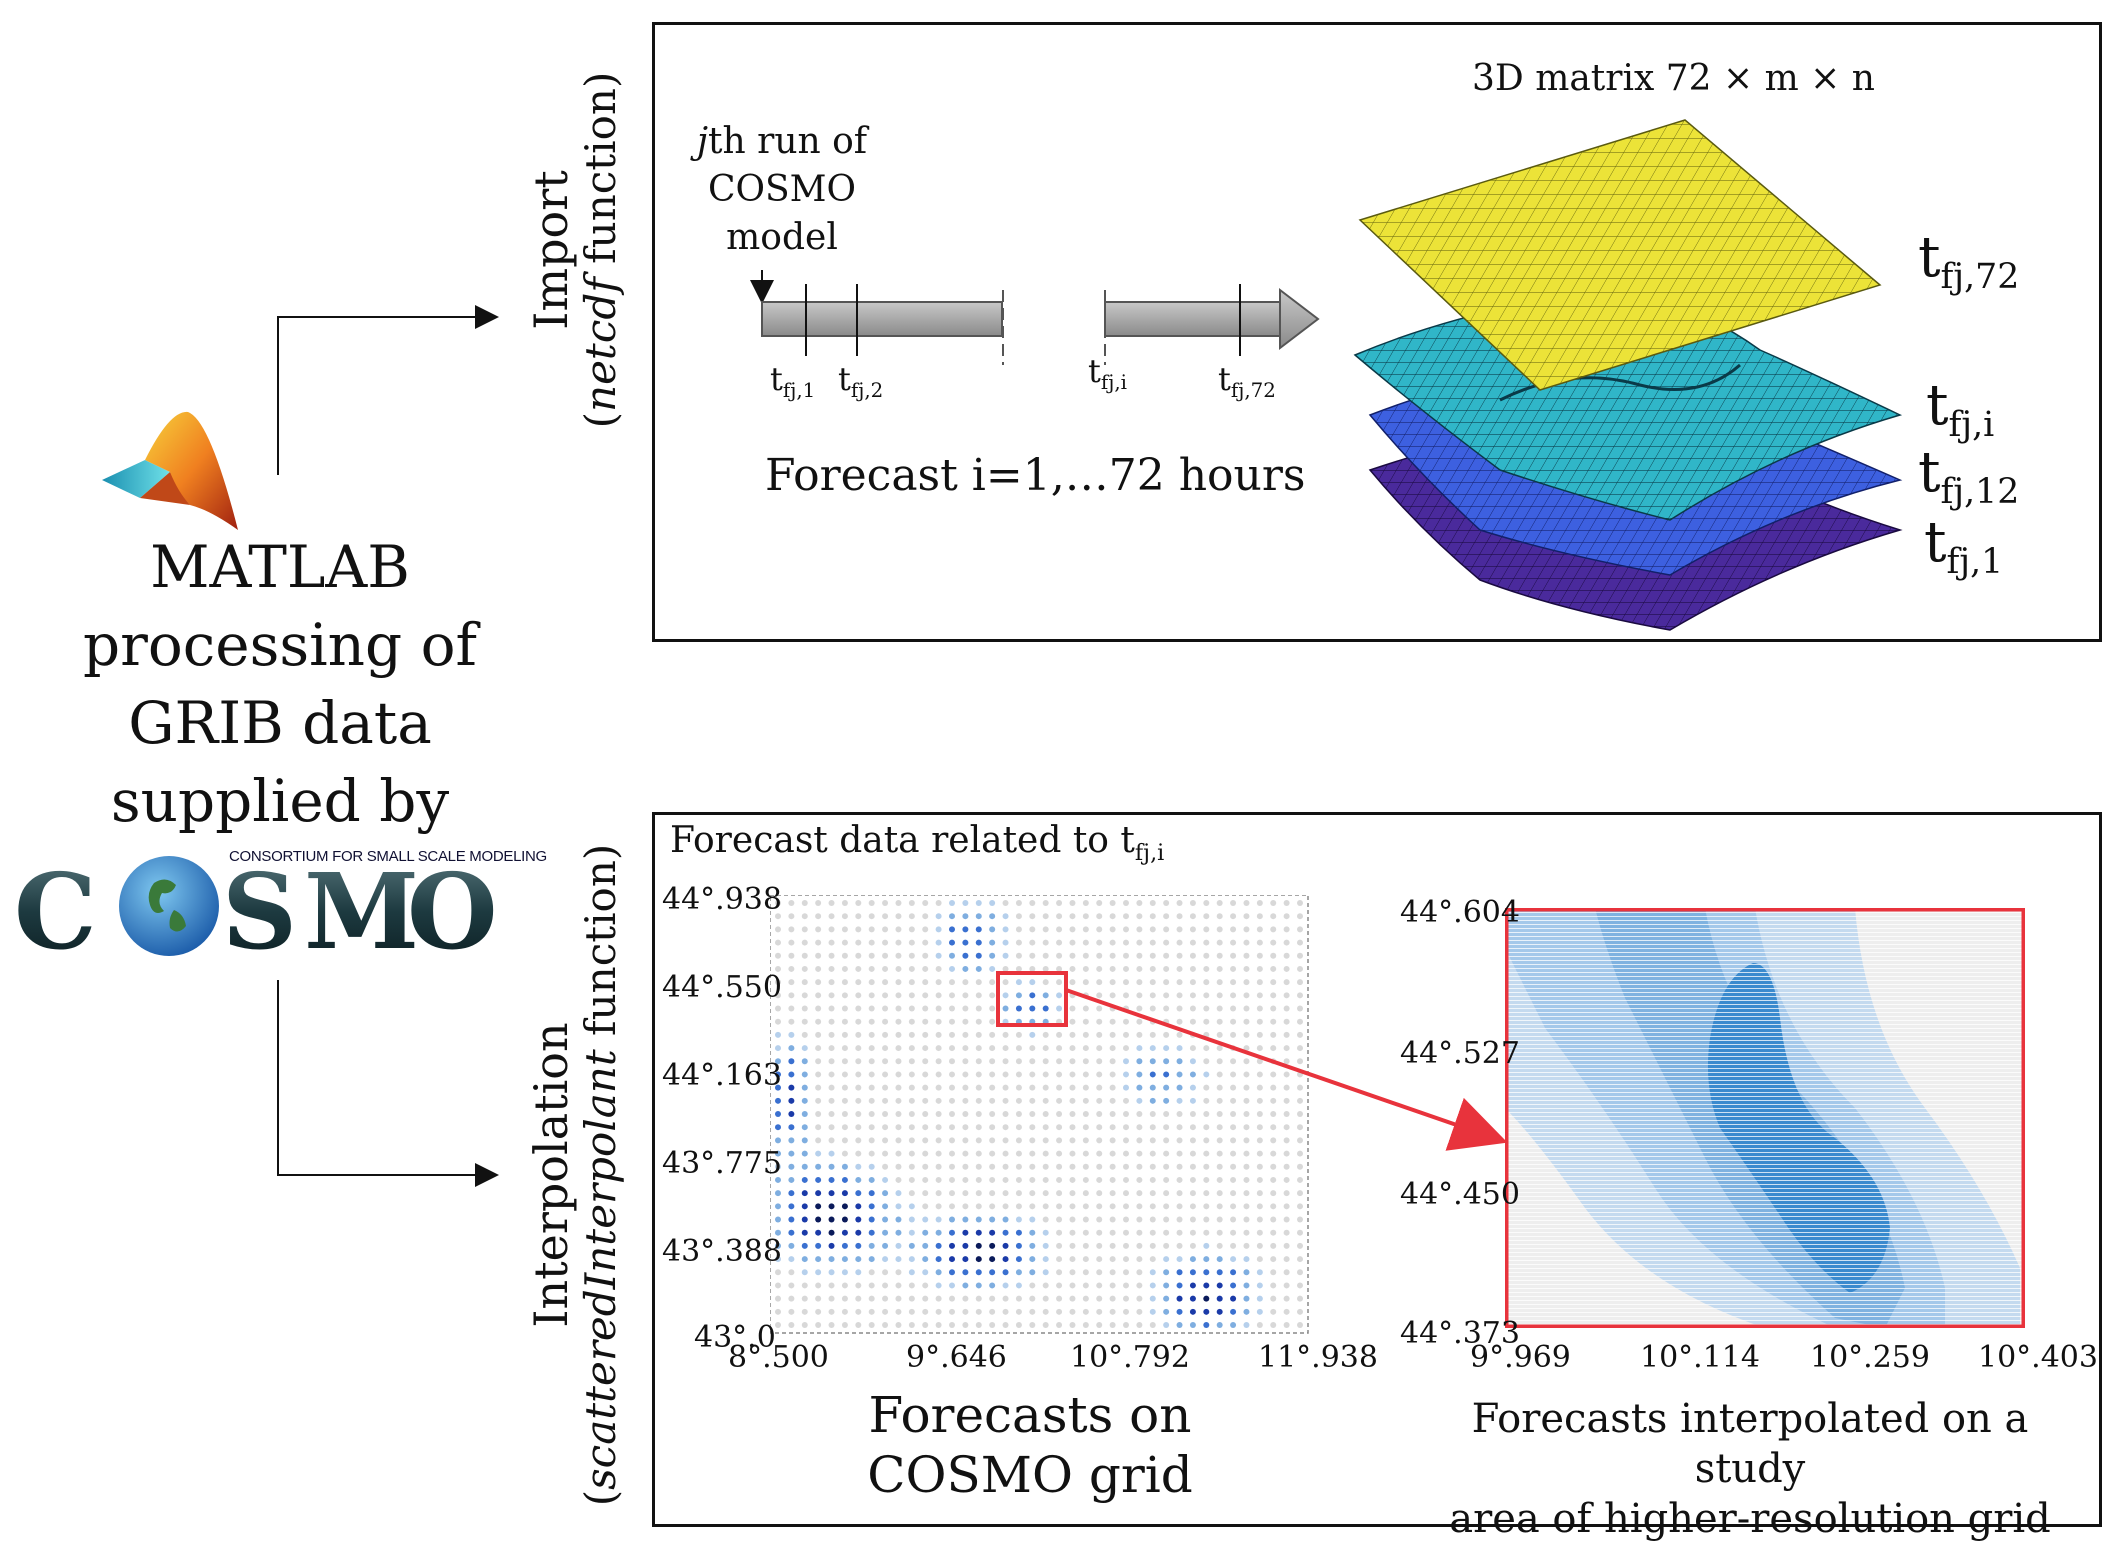 This screenshot has width=2114, height=1555. I want to click on tick-sub: fj,72, so click(1253, 390).